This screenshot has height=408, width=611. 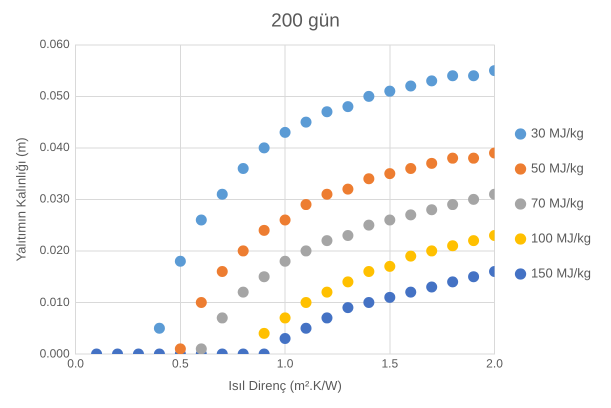 I want to click on y-axis-title: Yalıtımın Kalınlığı (m), so click(x=20, y=199).